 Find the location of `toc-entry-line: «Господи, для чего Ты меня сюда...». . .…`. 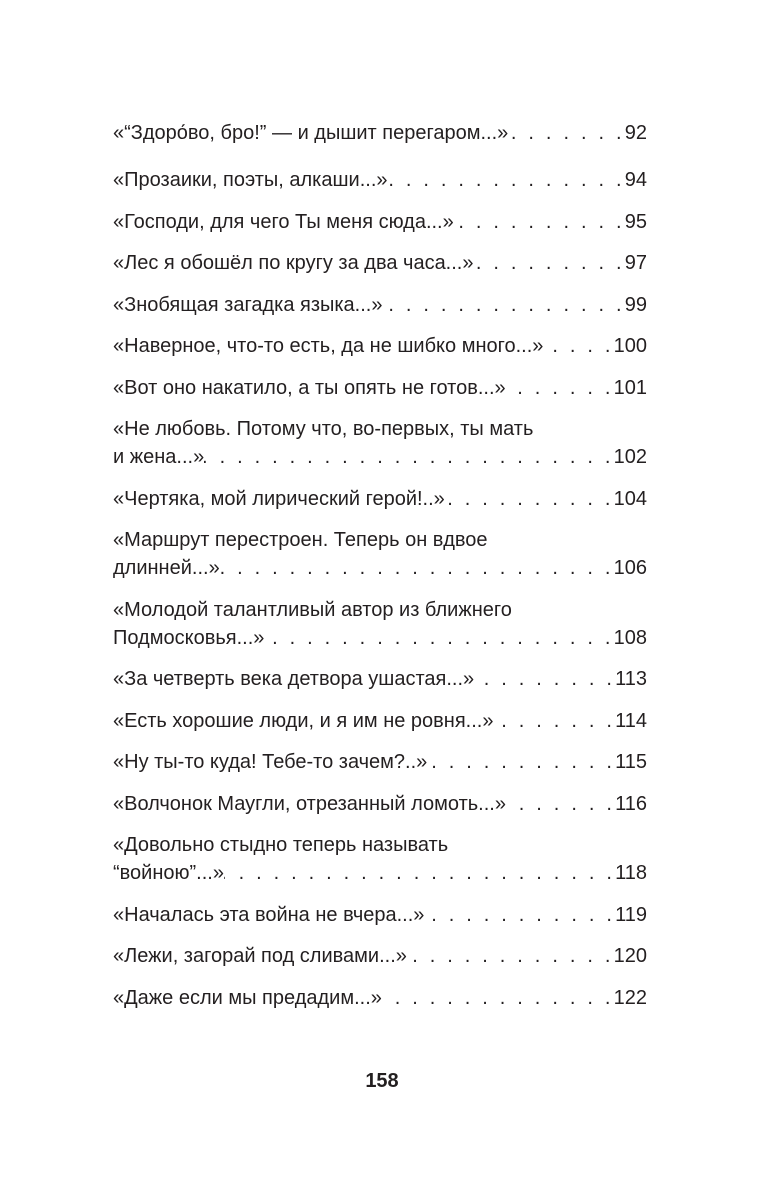

toc-entry-line: «Господи, для чего Ты меня сюда...». . .… is located at coordinates (380, 222).